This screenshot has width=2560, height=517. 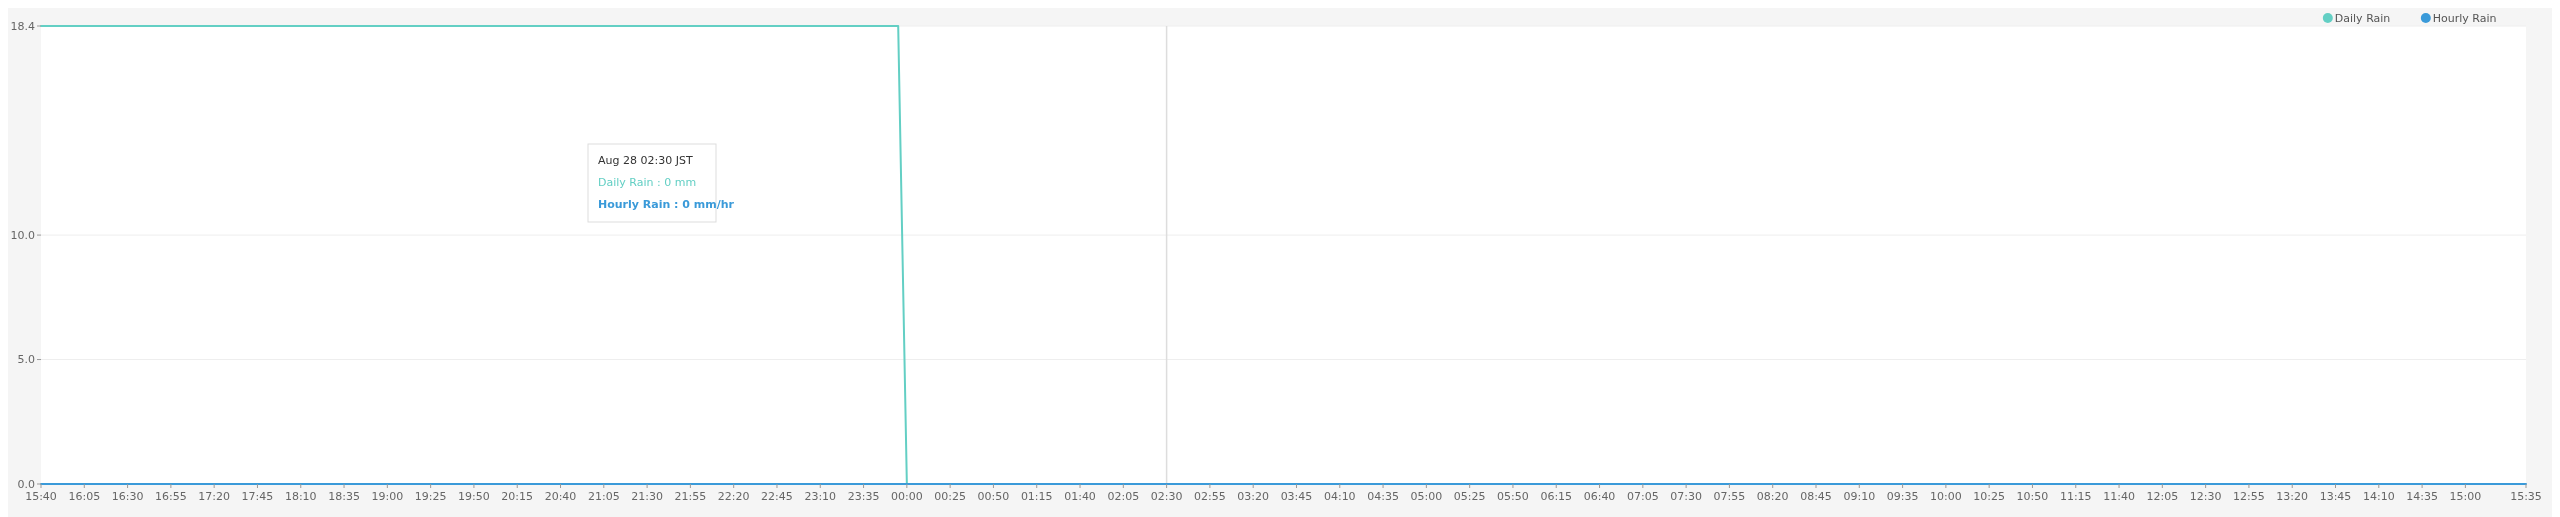 I want to click on x-tick-label: 16:55, so click(x=171, y=496).